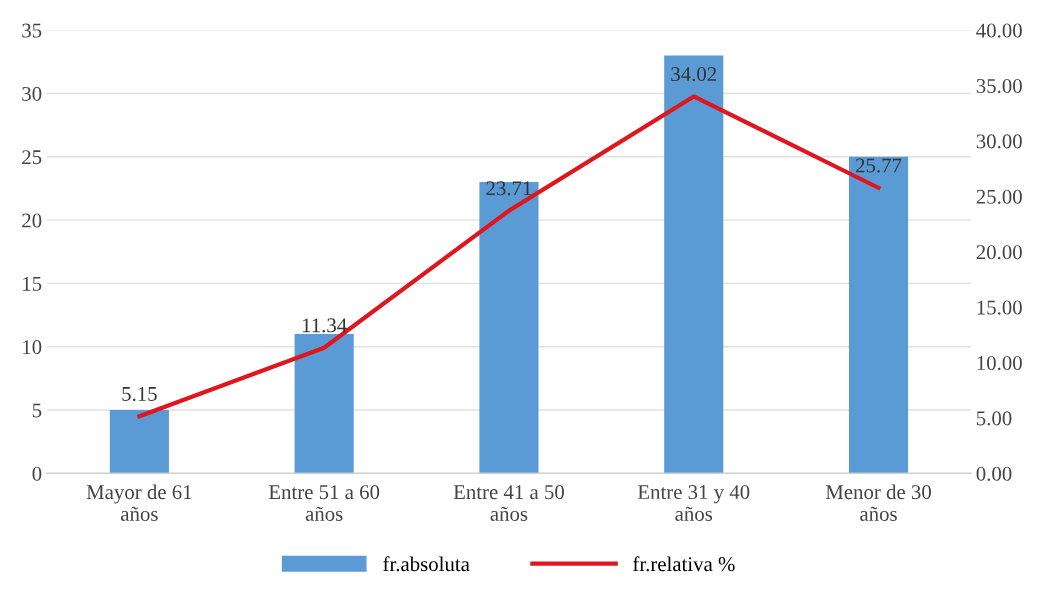 Image resolution: width=1044 pixels, height=603 pixels. What do you see at coordinates (999, 141) in the screenshot?
I see `y2-tick-label: 30.00` at bounding box center [999, 141].